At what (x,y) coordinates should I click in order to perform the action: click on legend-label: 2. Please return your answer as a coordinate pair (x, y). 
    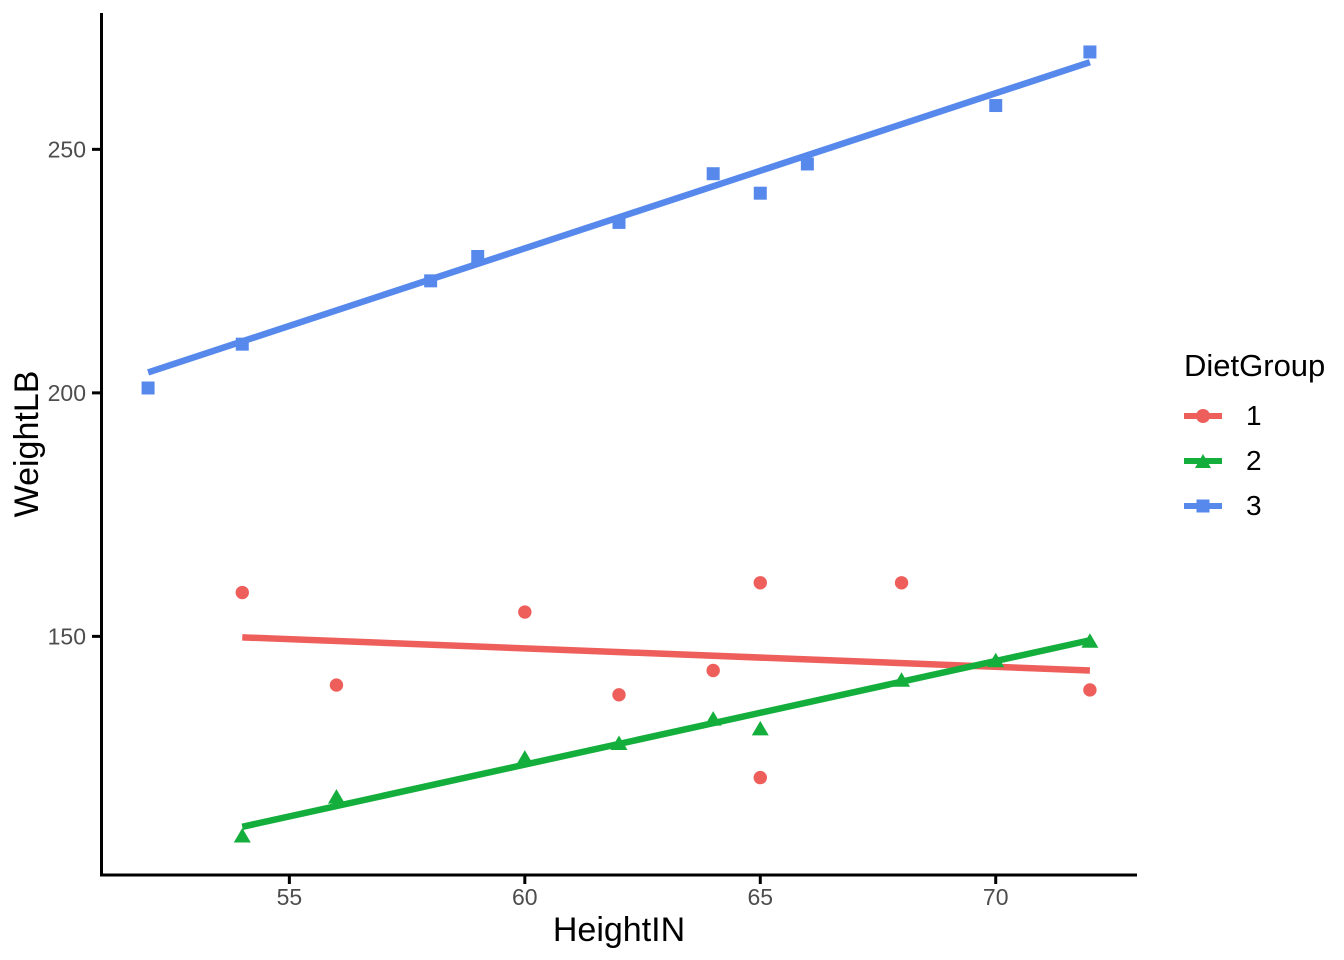
    Looking at the image, I should click on (1254, 460).